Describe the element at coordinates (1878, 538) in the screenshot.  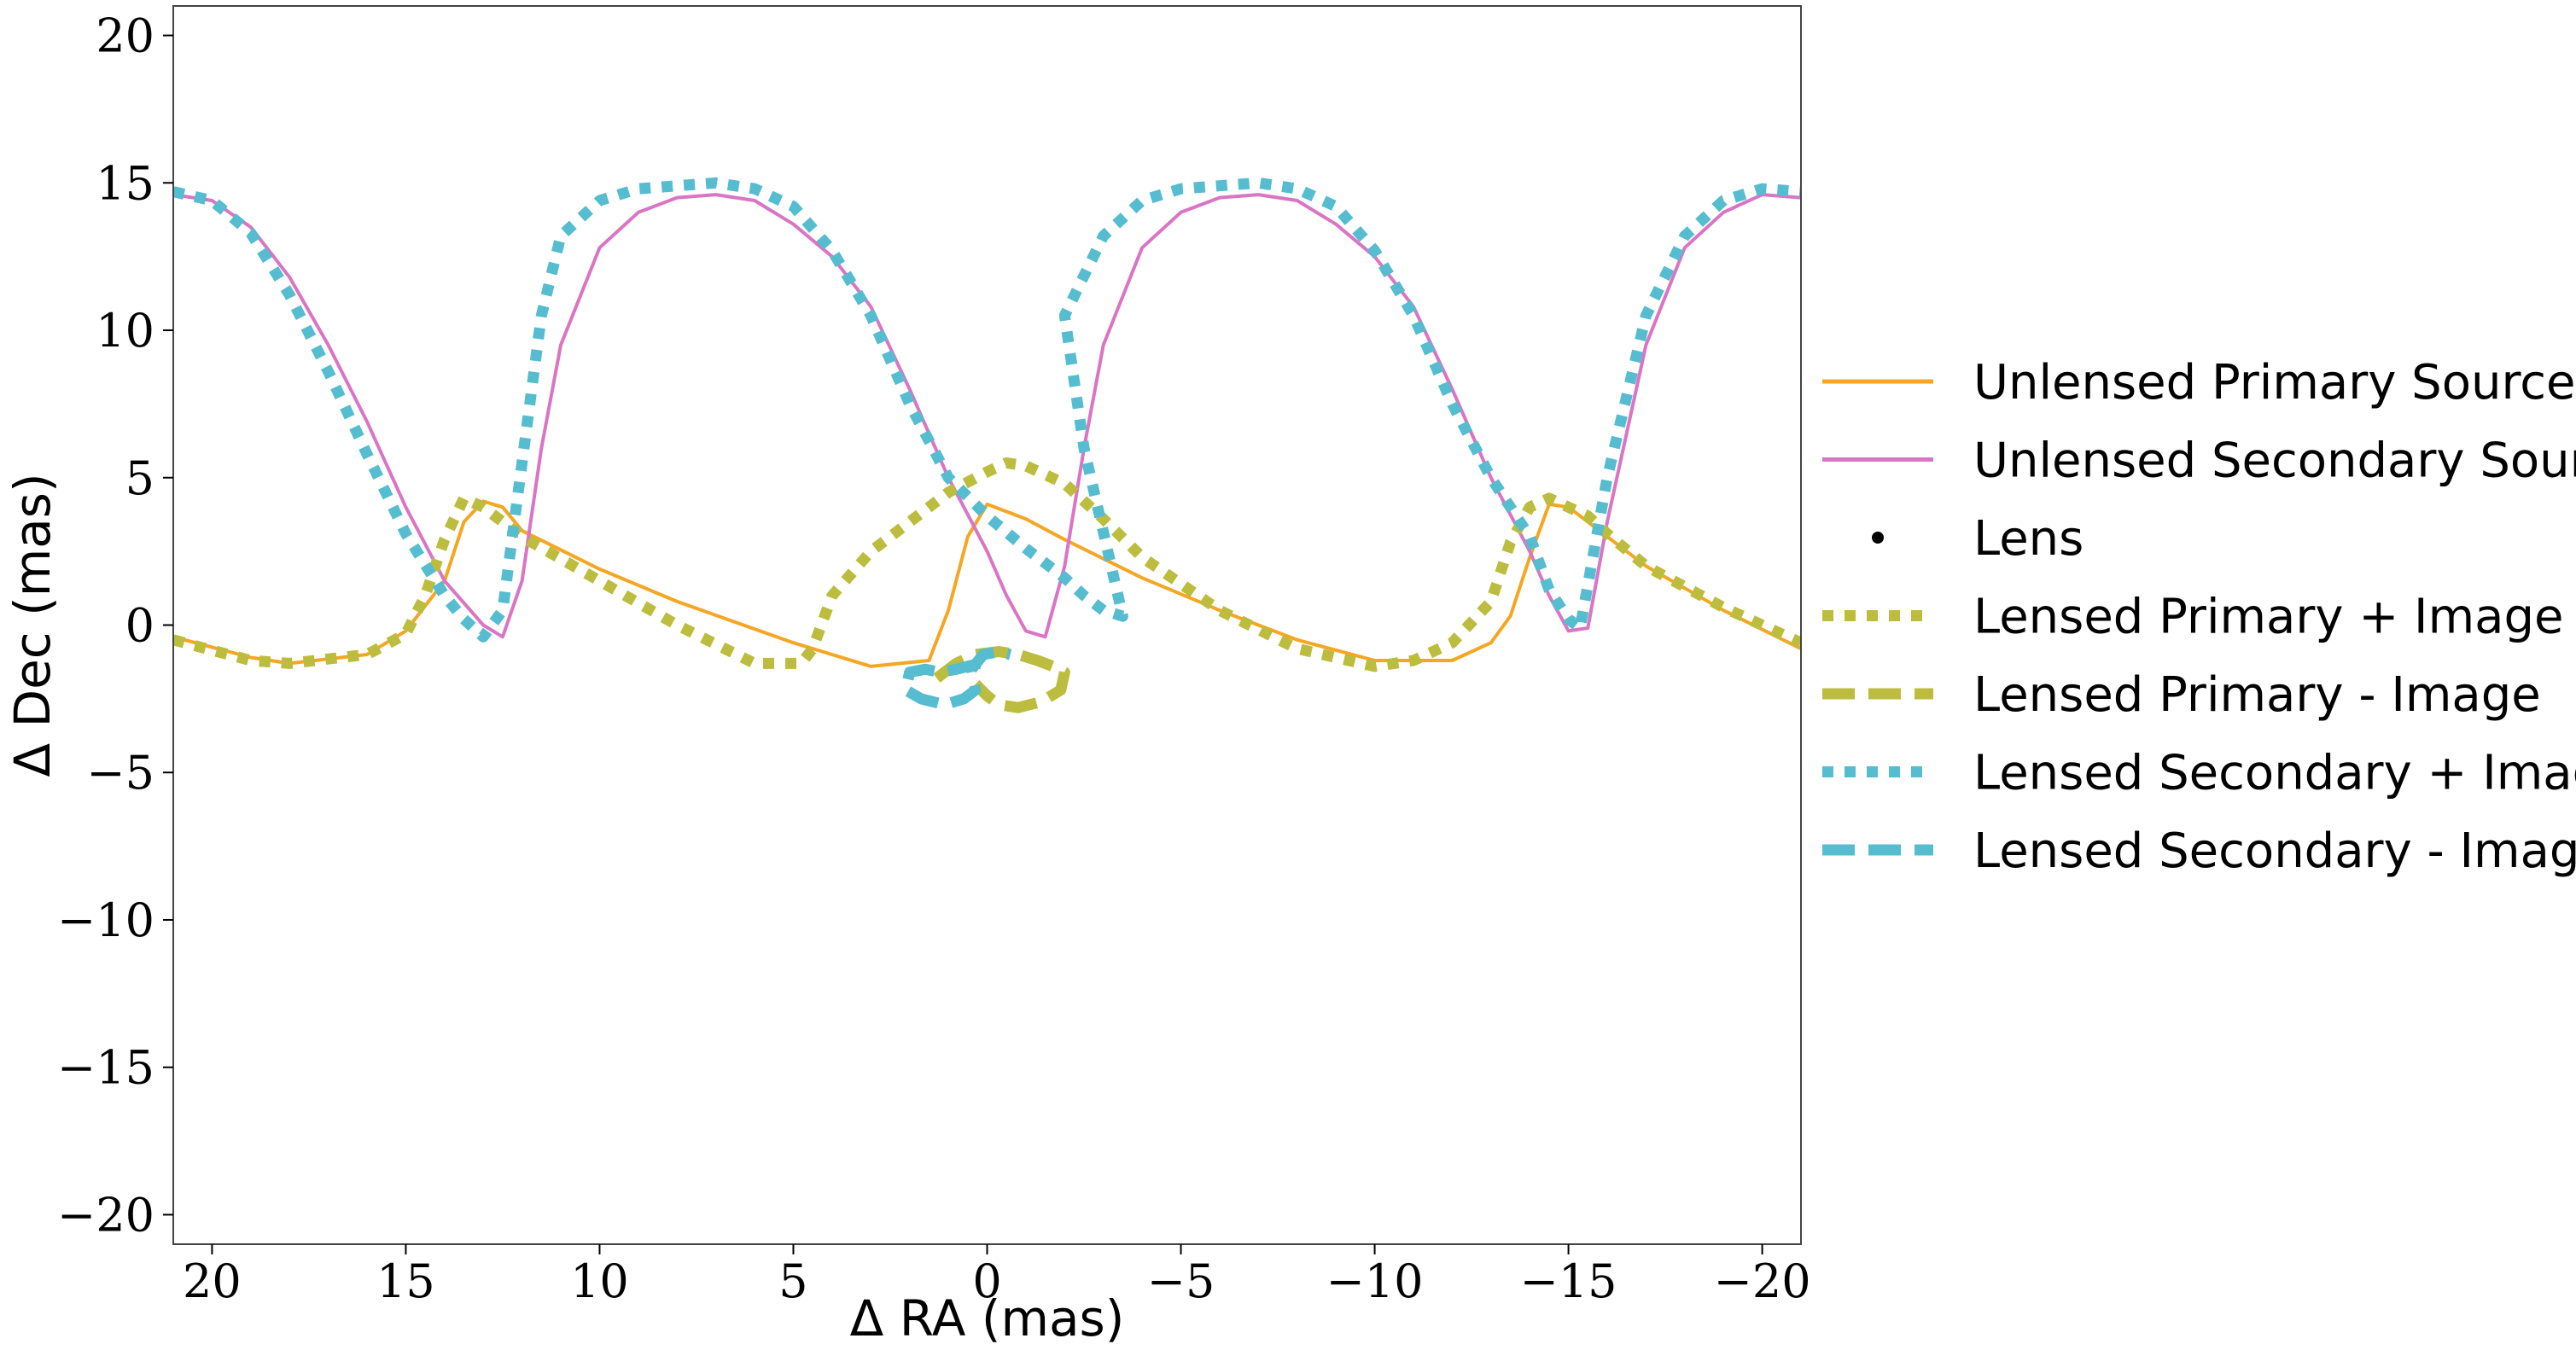
I see `legend-swatch-lens` at that location.